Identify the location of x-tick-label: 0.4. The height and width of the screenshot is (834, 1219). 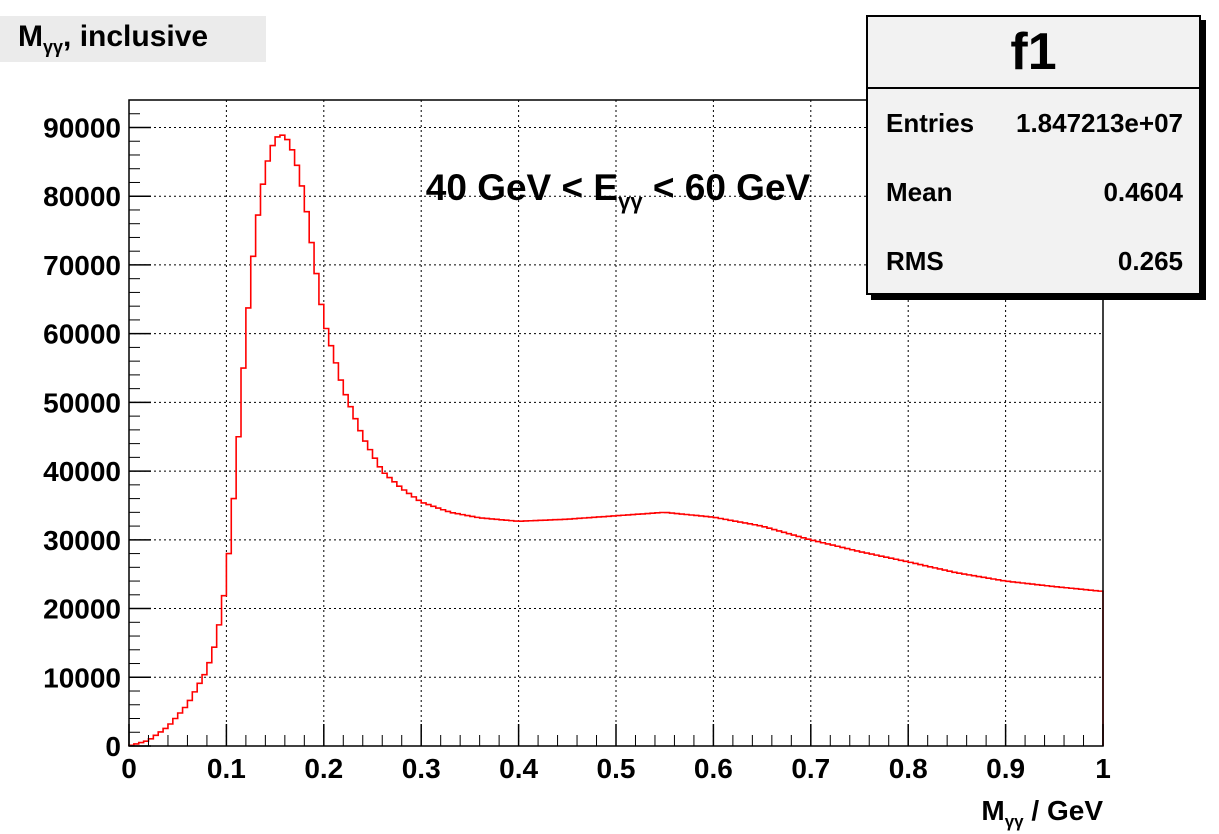
(518, 768).